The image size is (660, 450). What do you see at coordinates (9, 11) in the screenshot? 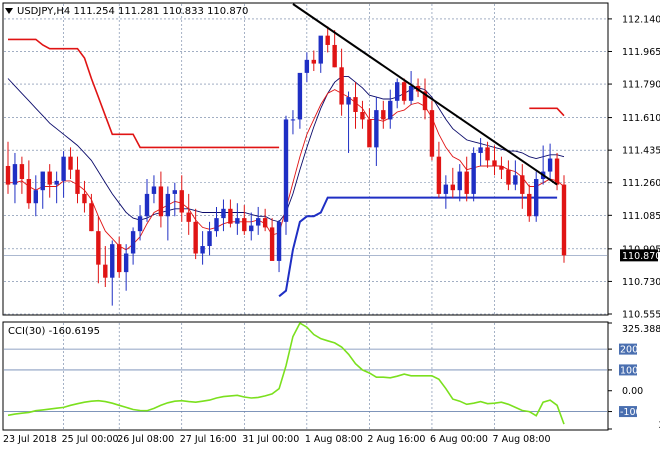
I see `triangle-down-icon` at bounding box center [9, 11].